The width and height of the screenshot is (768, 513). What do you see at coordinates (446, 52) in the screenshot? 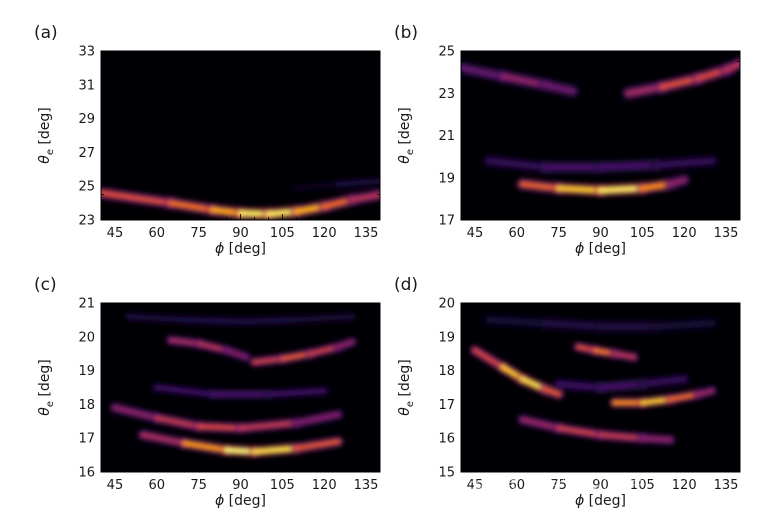
I see `y-tick-label-b: 25` at bounding box center [446, 52].